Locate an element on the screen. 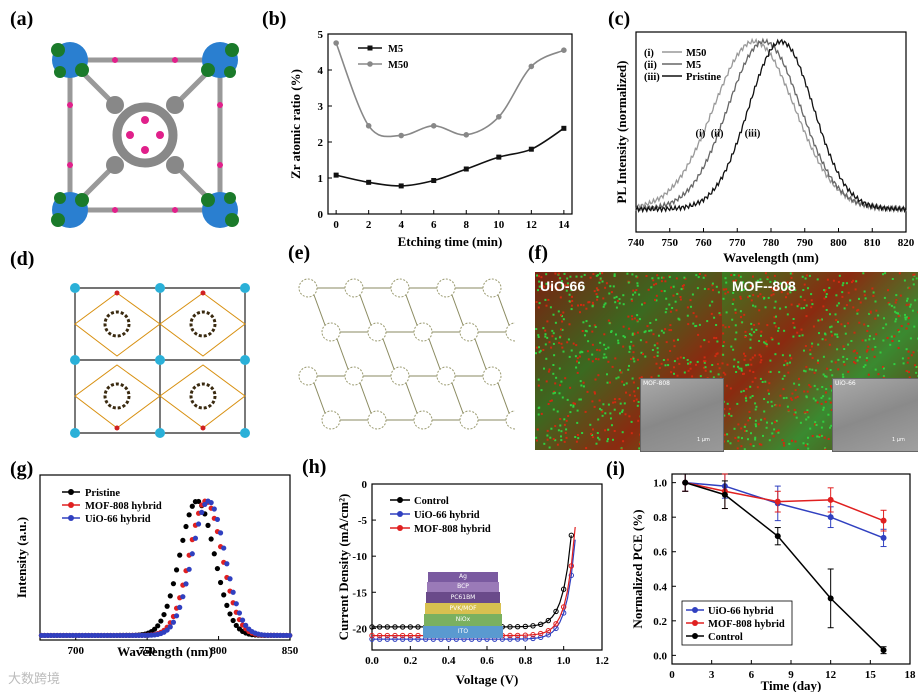 This screenshot has height=692, width=918. x-tick-label: 740 is located at coordinates (636, 243).